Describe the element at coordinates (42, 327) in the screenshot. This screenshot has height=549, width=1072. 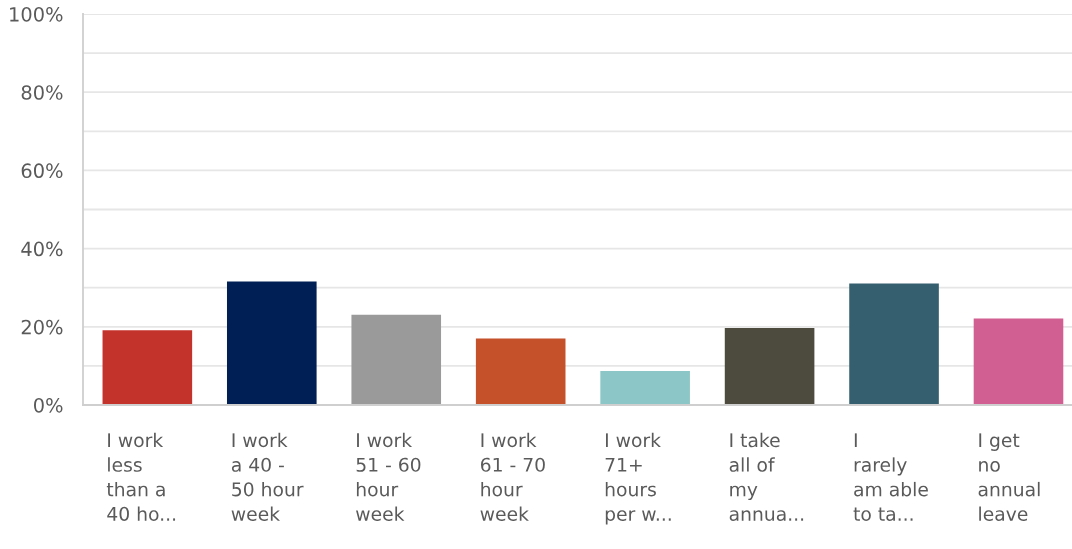
I see `y-tick-label: 20%` at that location.